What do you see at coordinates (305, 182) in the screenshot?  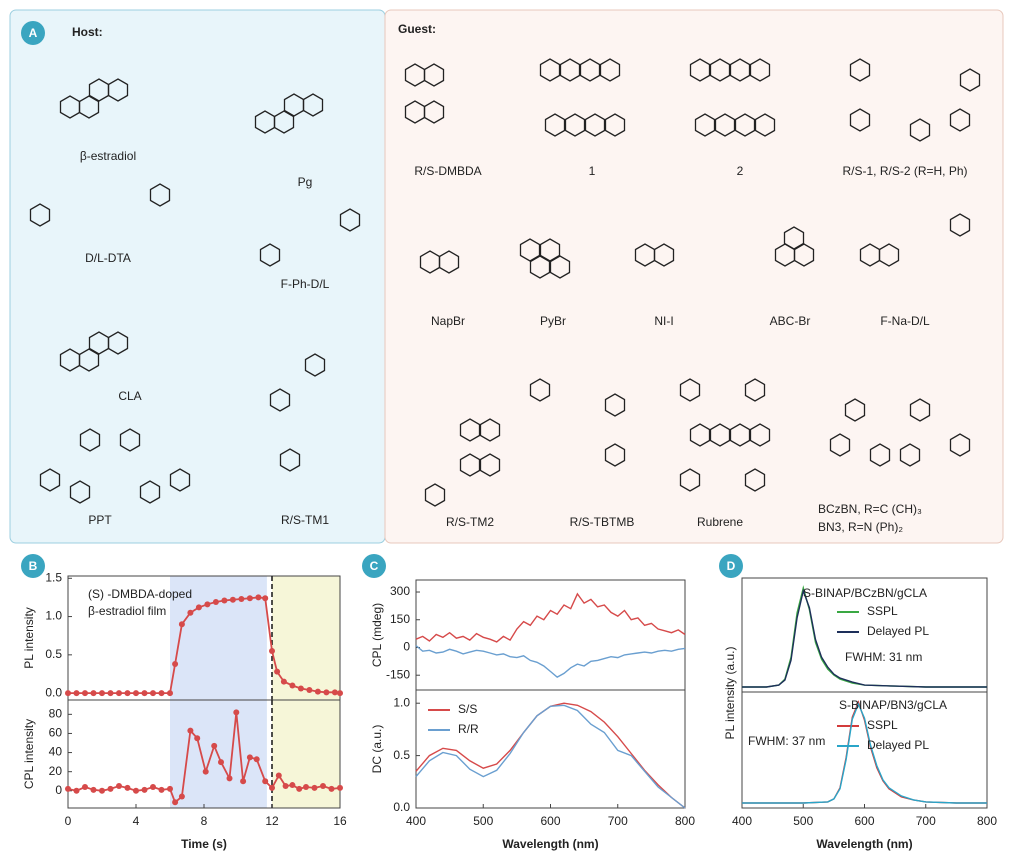 I see `molecule-label: Pg` at bounding box center [305, 182].